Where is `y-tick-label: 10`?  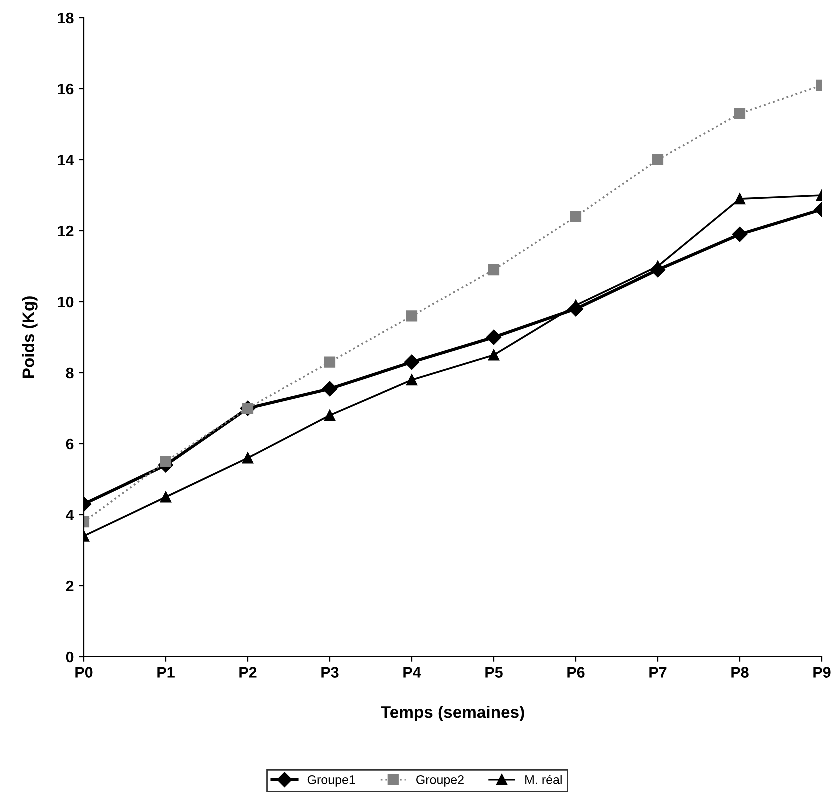 y-tick-label: 10 is located at coordinates (66, 302).